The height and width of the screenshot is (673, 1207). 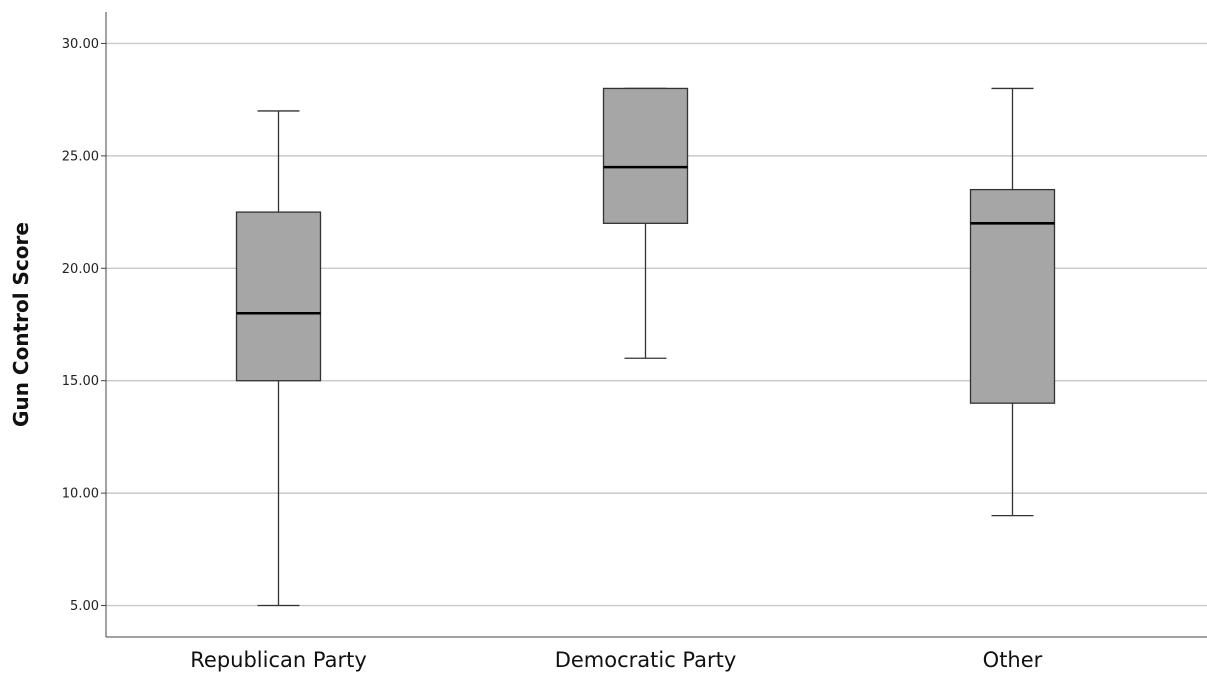 I want to click on y-tick-label: 15.00, so click(x=80, y=381).